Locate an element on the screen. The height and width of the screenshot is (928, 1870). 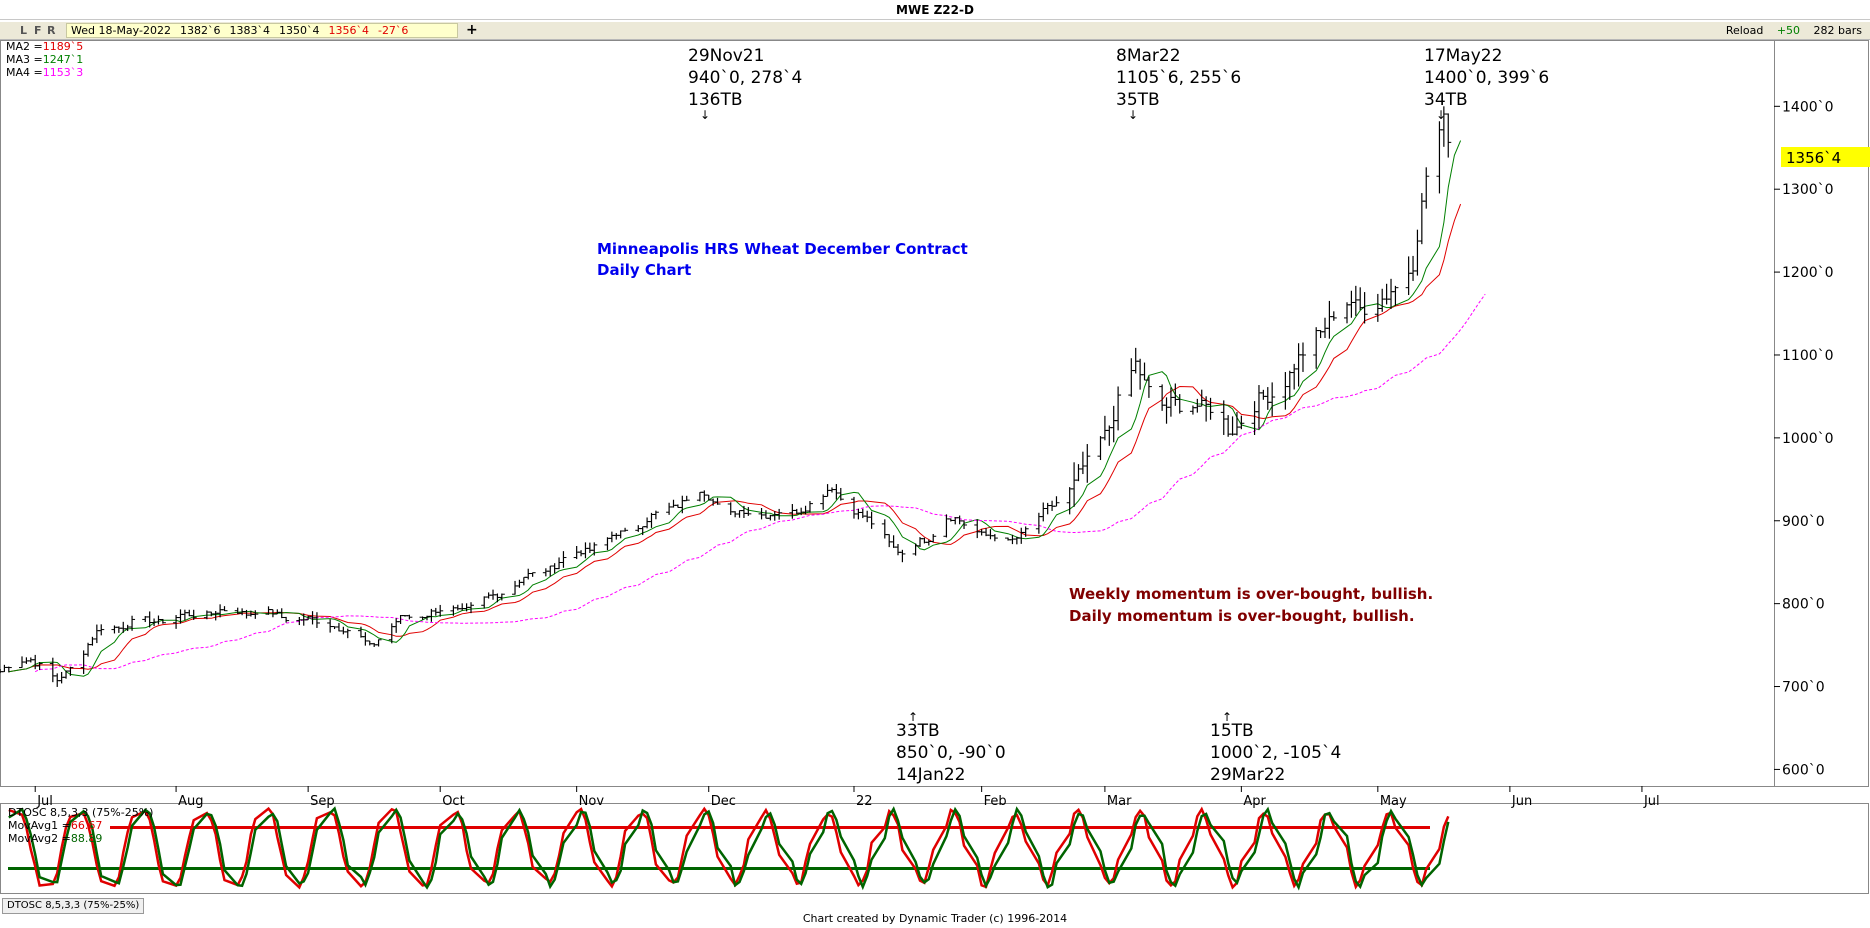
movavg2-line is located at coordinates (729, 848).